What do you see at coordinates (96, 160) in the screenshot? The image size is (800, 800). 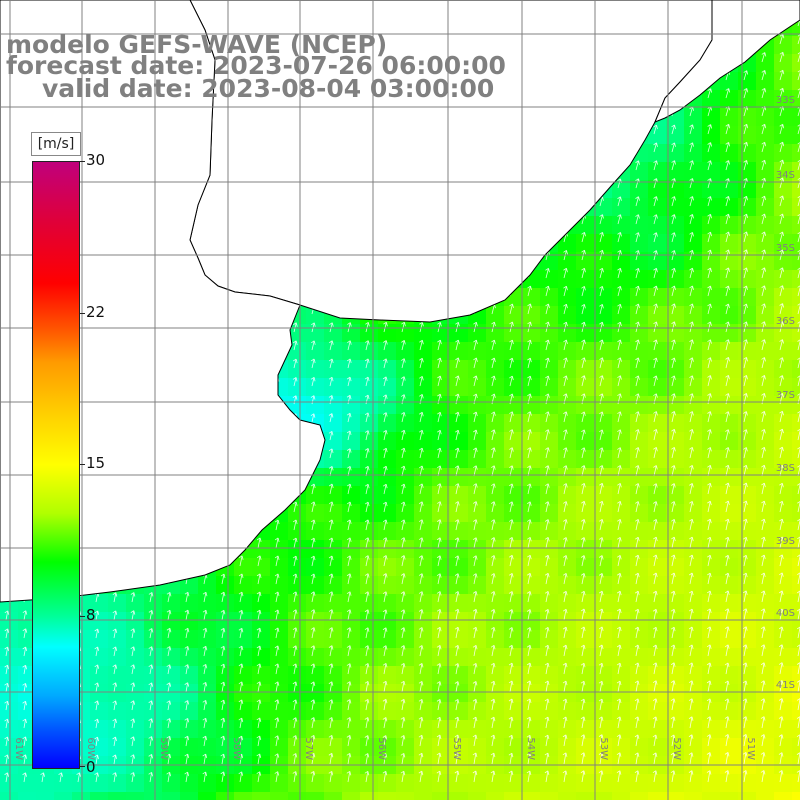 I see `colorbar-tick-30: 30` at bounding box center [96, 160].